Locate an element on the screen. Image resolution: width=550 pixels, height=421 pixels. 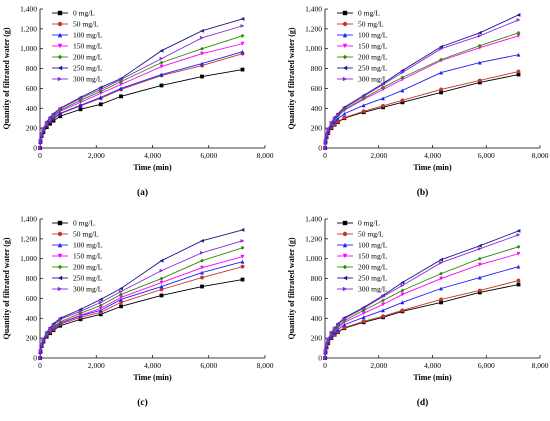
x-axis-title: Time (min) is located at coordinates (152, 377).